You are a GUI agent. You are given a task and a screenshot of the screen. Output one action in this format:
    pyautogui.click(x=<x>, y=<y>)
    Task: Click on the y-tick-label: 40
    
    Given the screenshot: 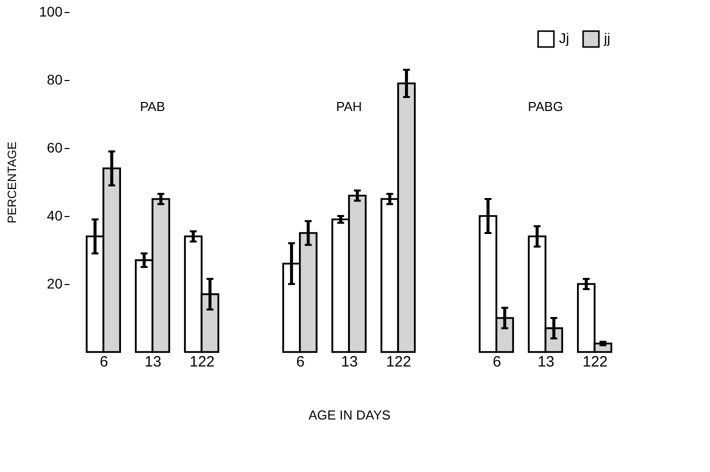 What is the action you would take?
    pyautogui.click(x=54, y=216)
    